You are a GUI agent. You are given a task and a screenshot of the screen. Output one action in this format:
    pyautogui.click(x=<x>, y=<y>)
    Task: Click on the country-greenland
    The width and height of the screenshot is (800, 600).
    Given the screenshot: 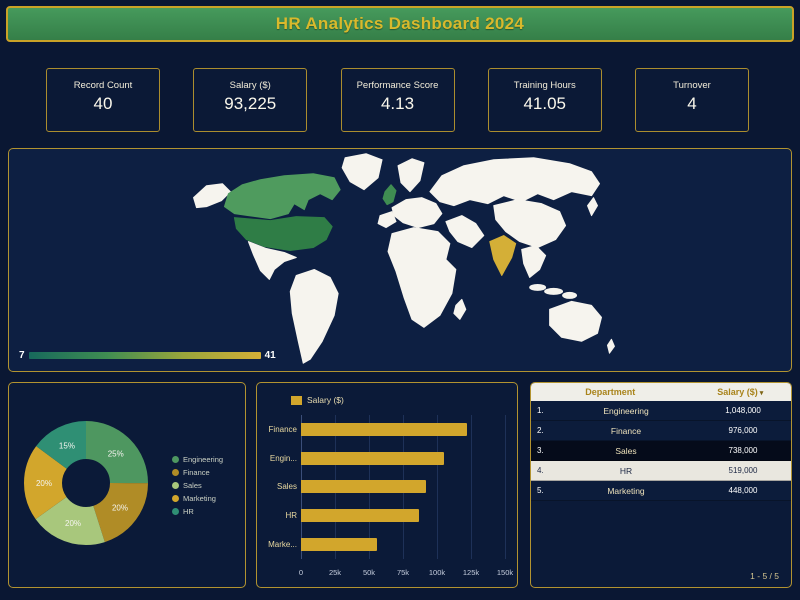 What is the action you would take?
    pyautogui.click(x=362, y=172)
    